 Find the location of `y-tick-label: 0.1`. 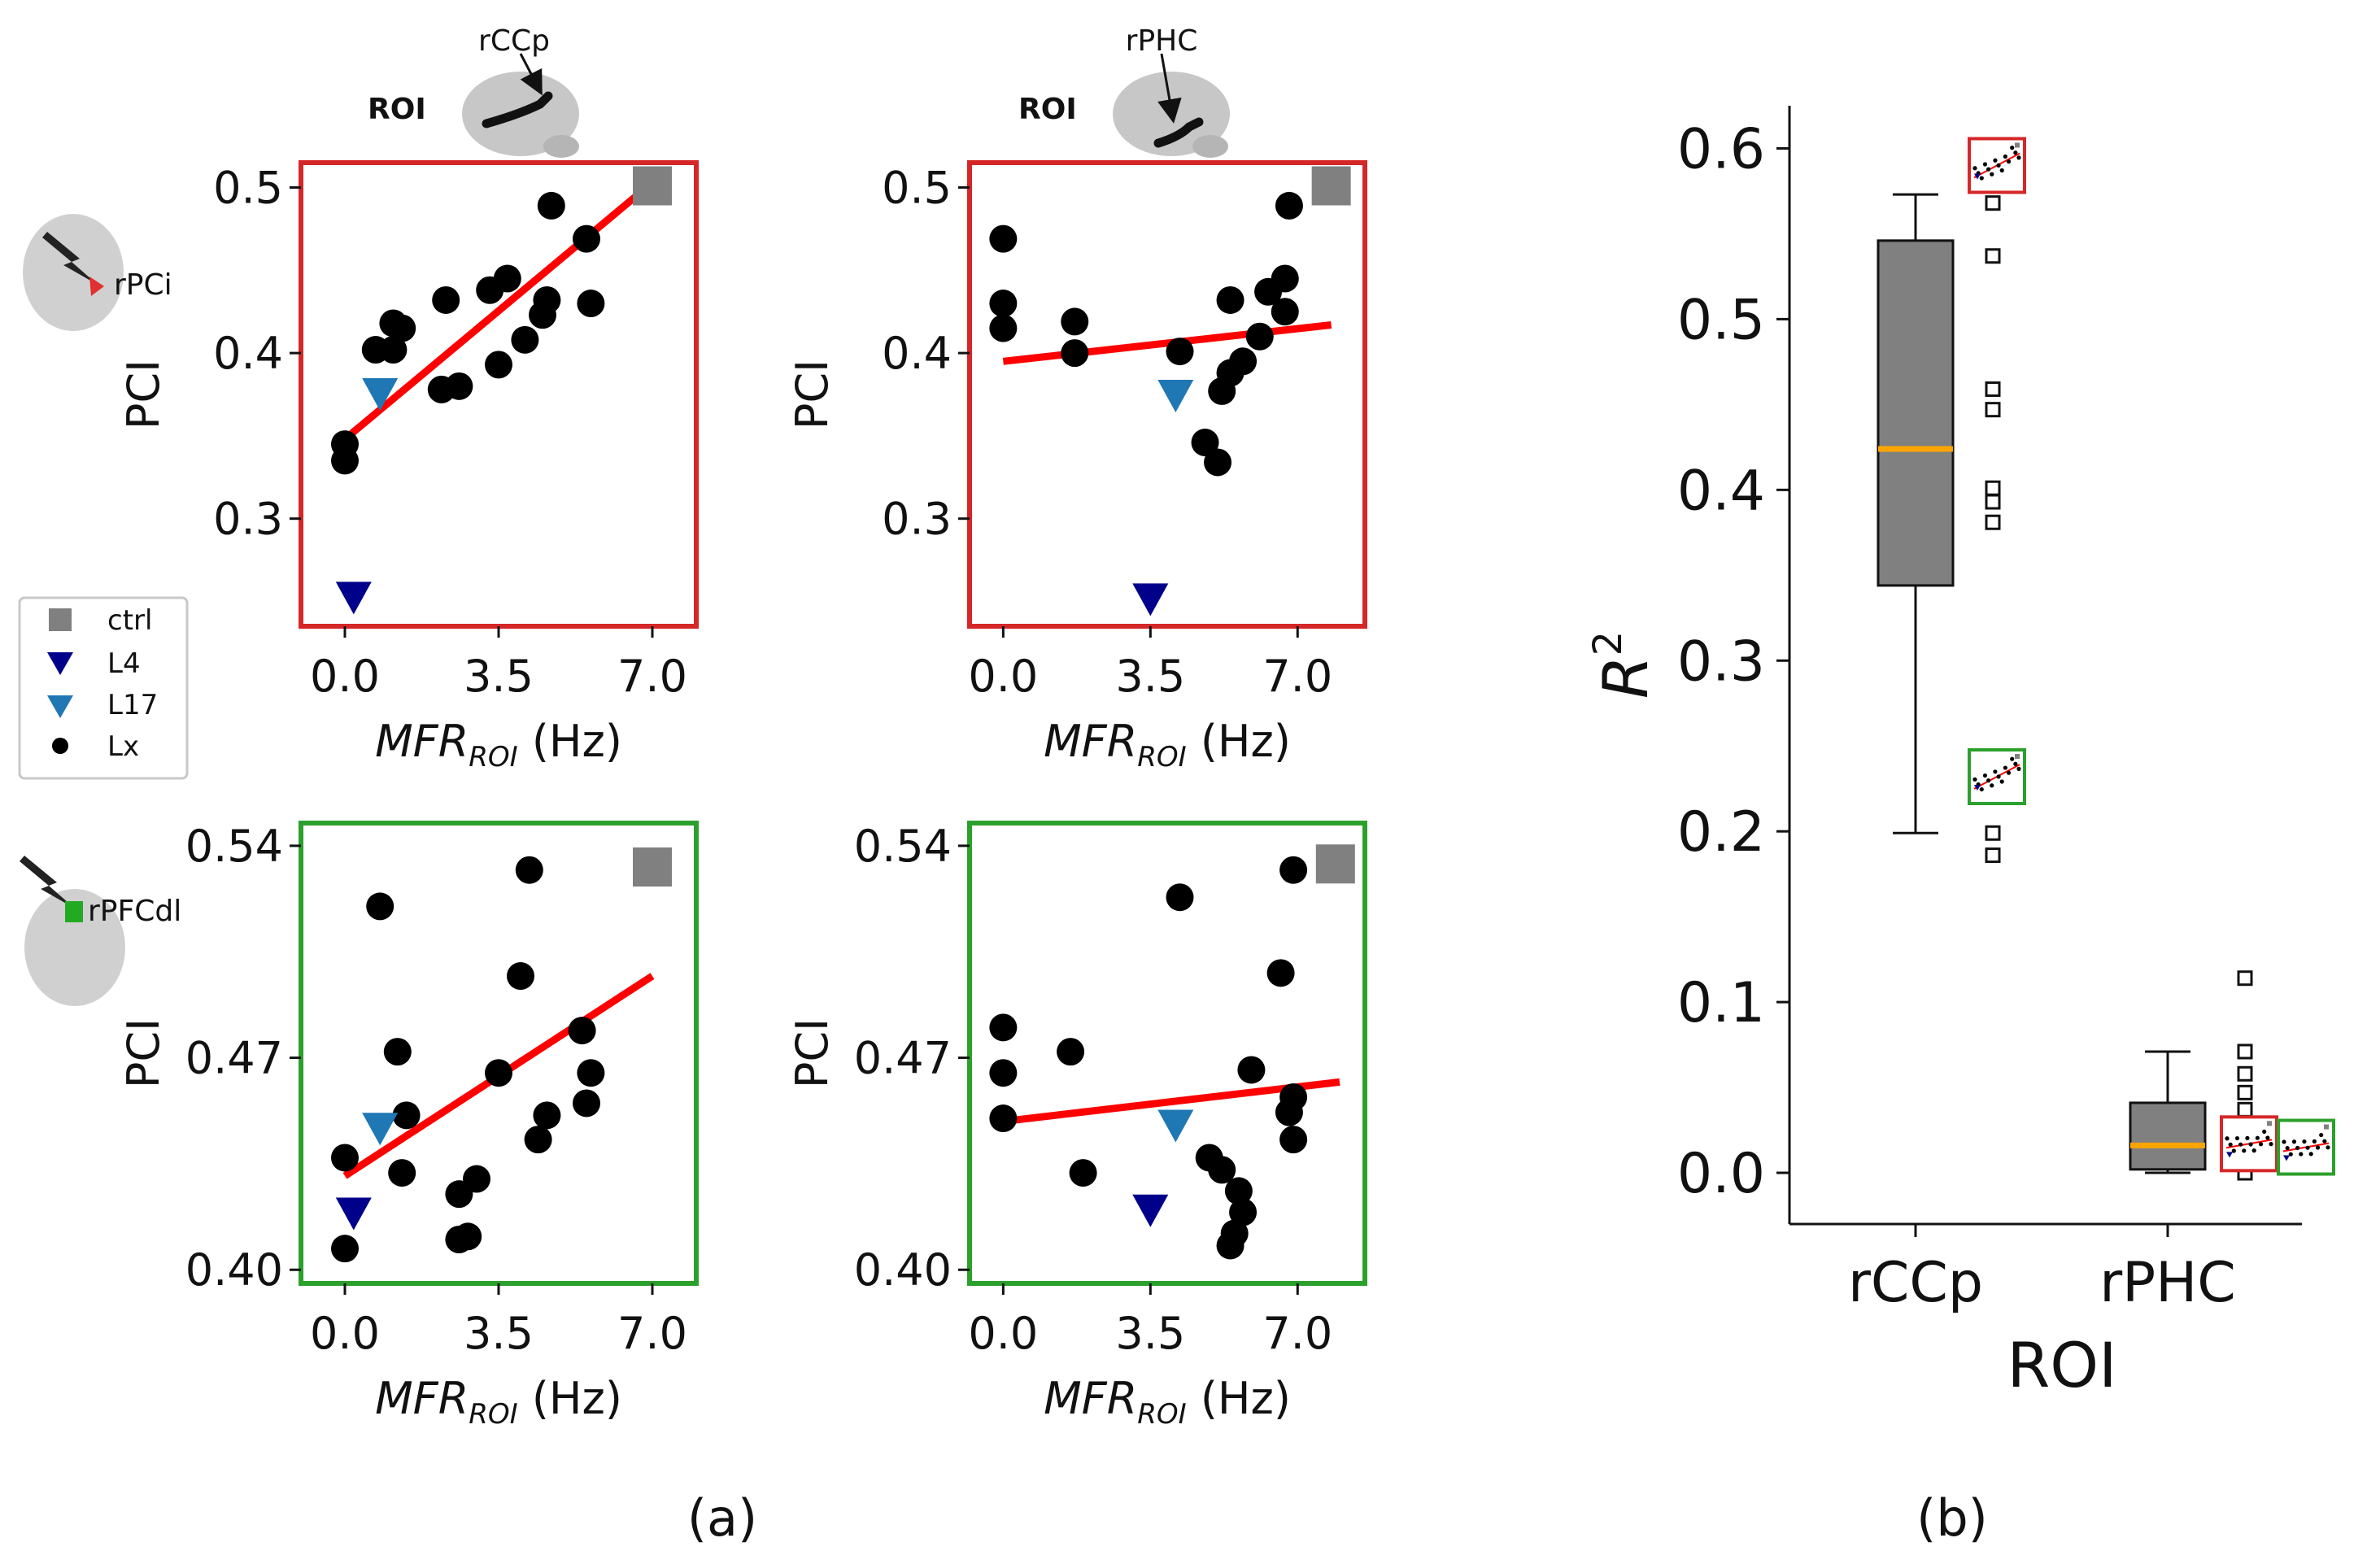

y-tick-label: 0.1 is located at coordinates (1721, 1003).